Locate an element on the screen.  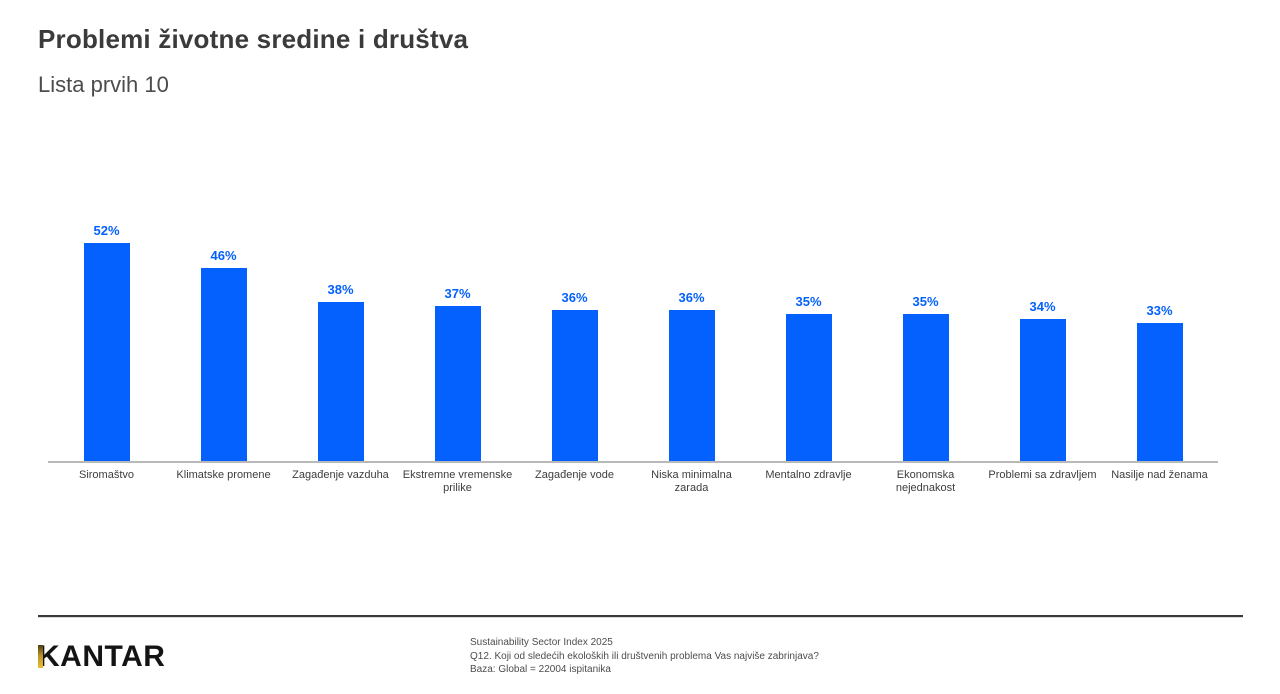
bar-value-label: 34% is located at coordinates (1042, 306).